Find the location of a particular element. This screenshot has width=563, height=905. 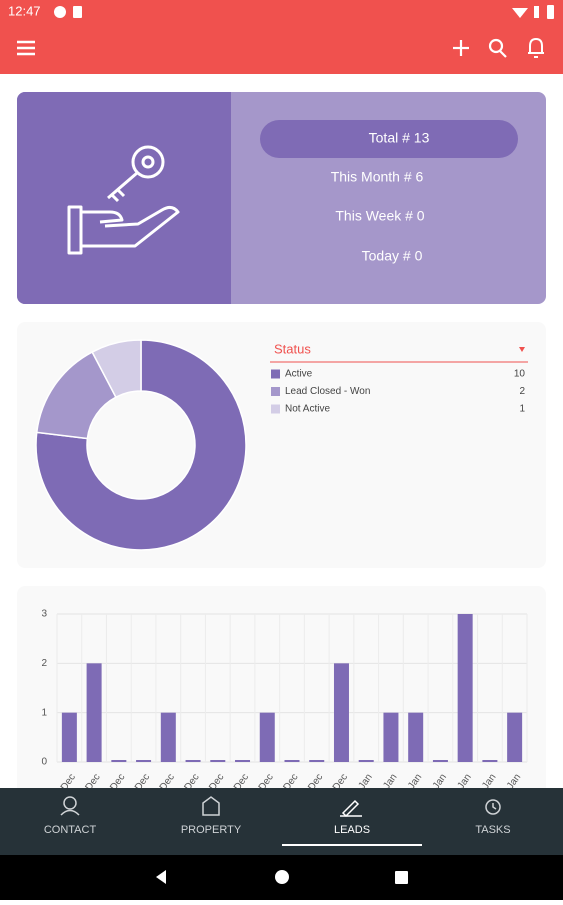

legend-value: 1 is located at coordinates (522, 409).